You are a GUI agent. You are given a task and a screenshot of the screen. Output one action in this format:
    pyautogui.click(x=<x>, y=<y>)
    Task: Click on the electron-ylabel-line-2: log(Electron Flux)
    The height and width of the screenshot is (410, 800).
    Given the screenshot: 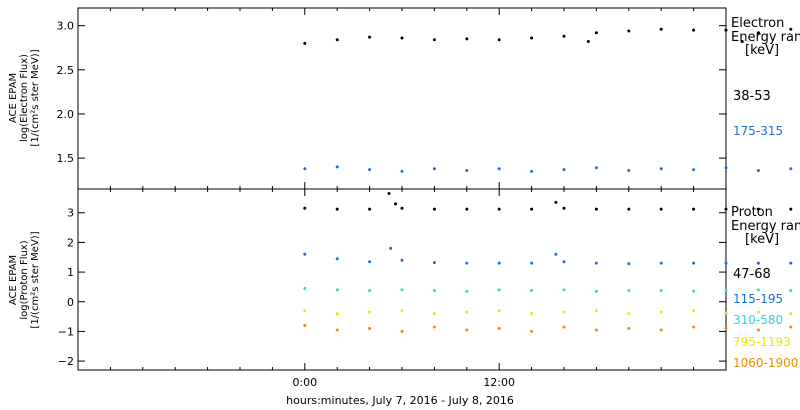 What is the action you would take?
    pyautogui.click(x=24, y=98)
    